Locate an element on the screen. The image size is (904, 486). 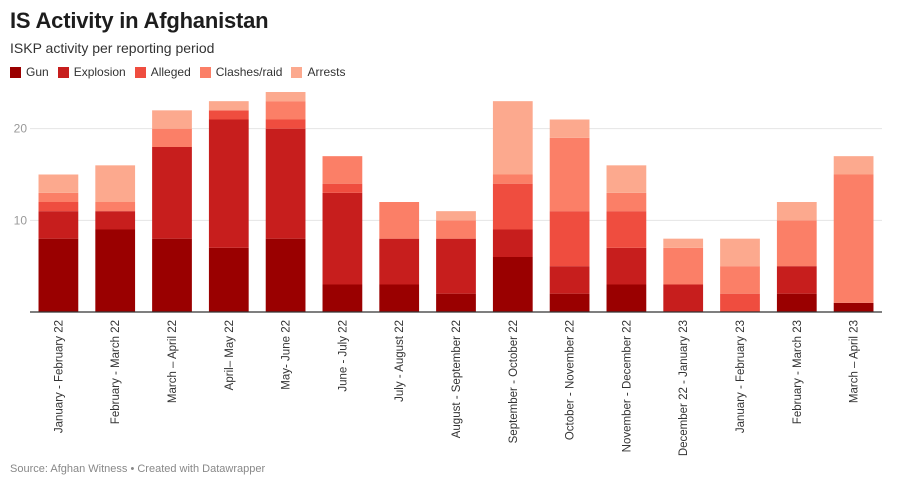
legend-item-gun: Gun is located at coordinates (29, 72).